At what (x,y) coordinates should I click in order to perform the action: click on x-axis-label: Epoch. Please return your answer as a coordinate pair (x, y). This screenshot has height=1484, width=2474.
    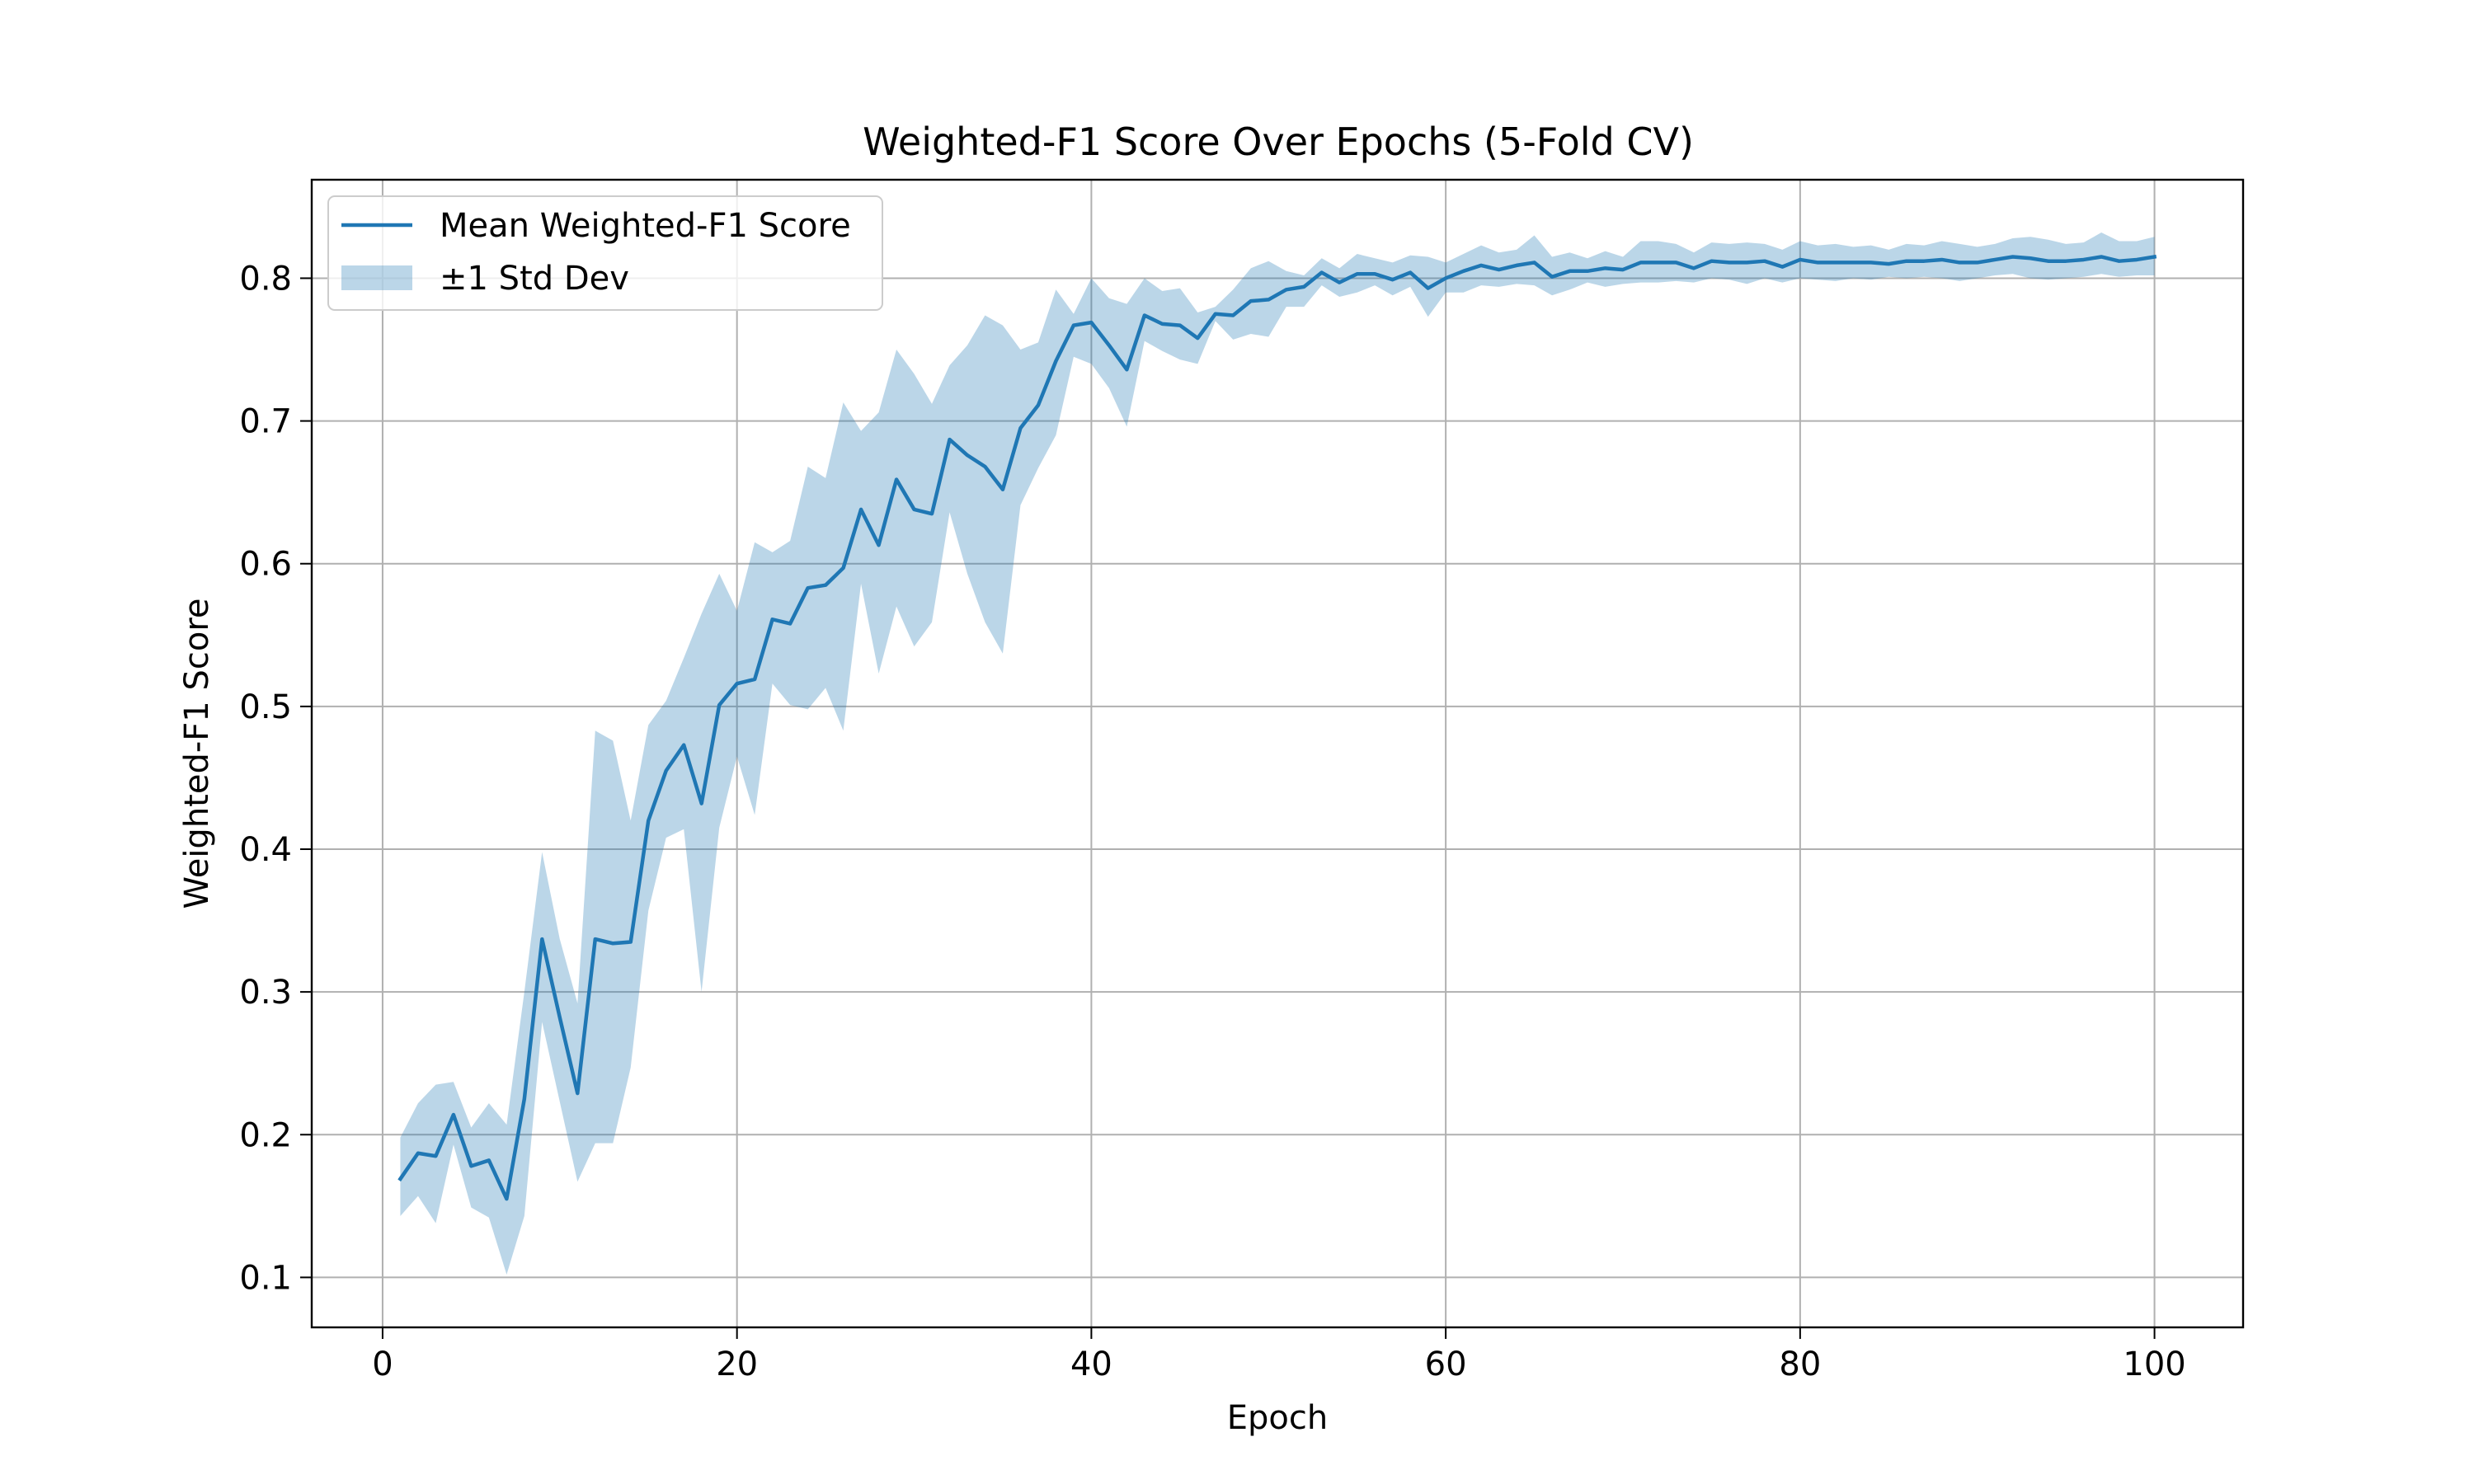
    Looking at the image, I should click on (1277, 1418).